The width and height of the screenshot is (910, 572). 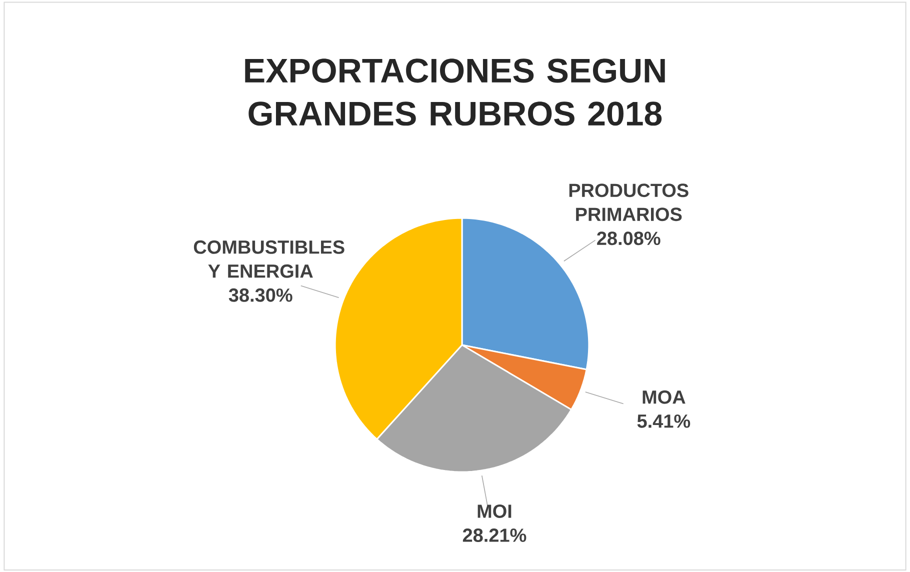 I want to click on slice-label: MOA, so click(x=664, y=397).